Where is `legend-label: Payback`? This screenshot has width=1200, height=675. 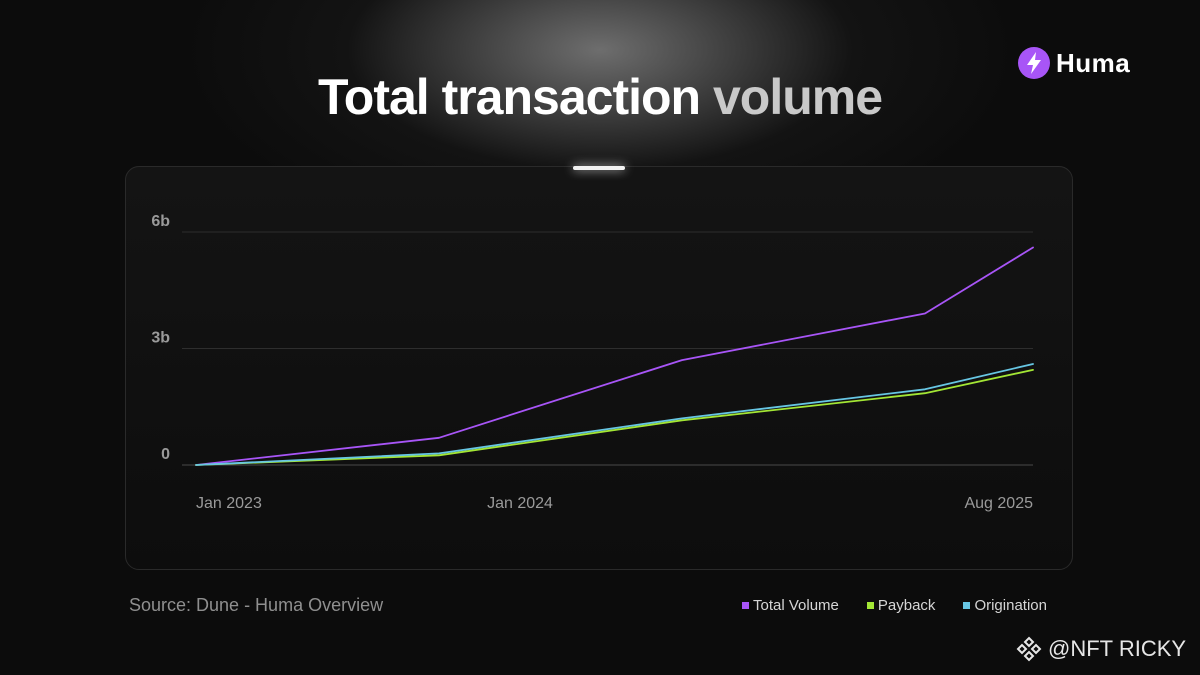 legend-label: Payback is located at coordinates (906, 605).